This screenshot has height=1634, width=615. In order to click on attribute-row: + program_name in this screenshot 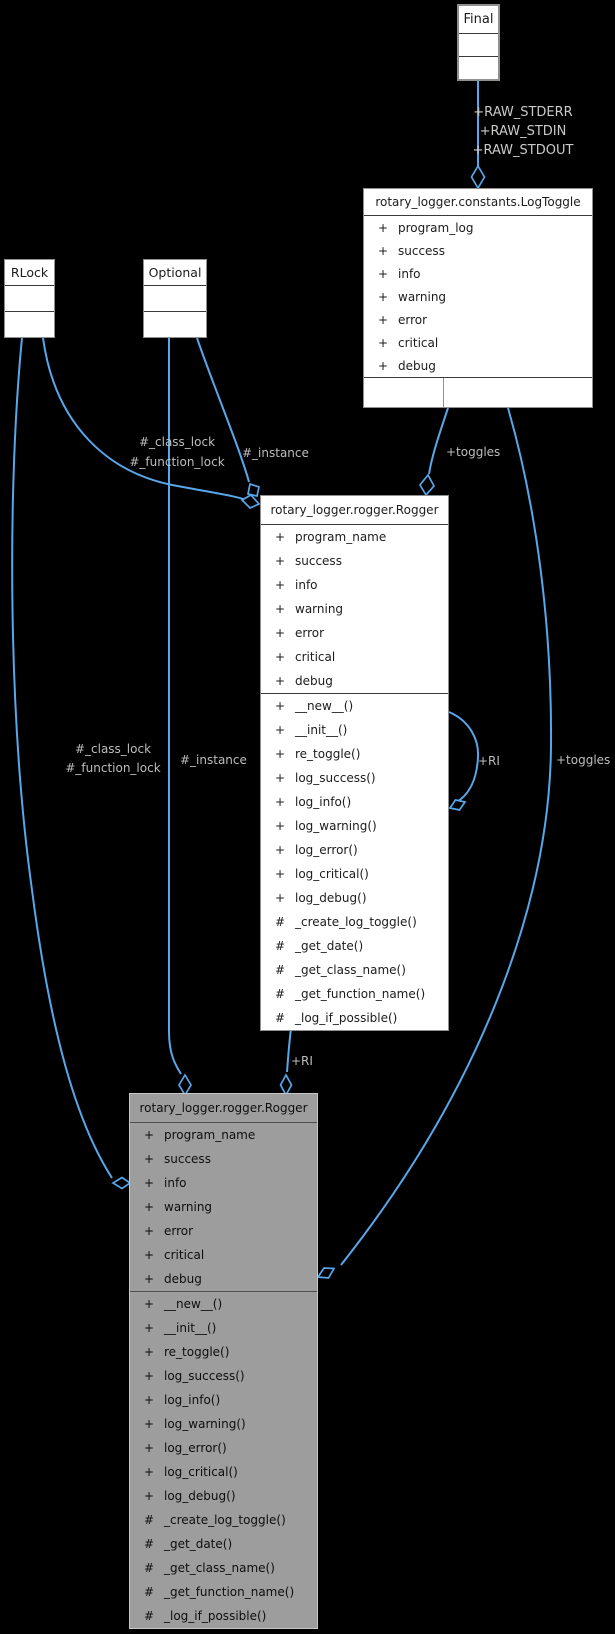, I will do `click(354, 537)`.